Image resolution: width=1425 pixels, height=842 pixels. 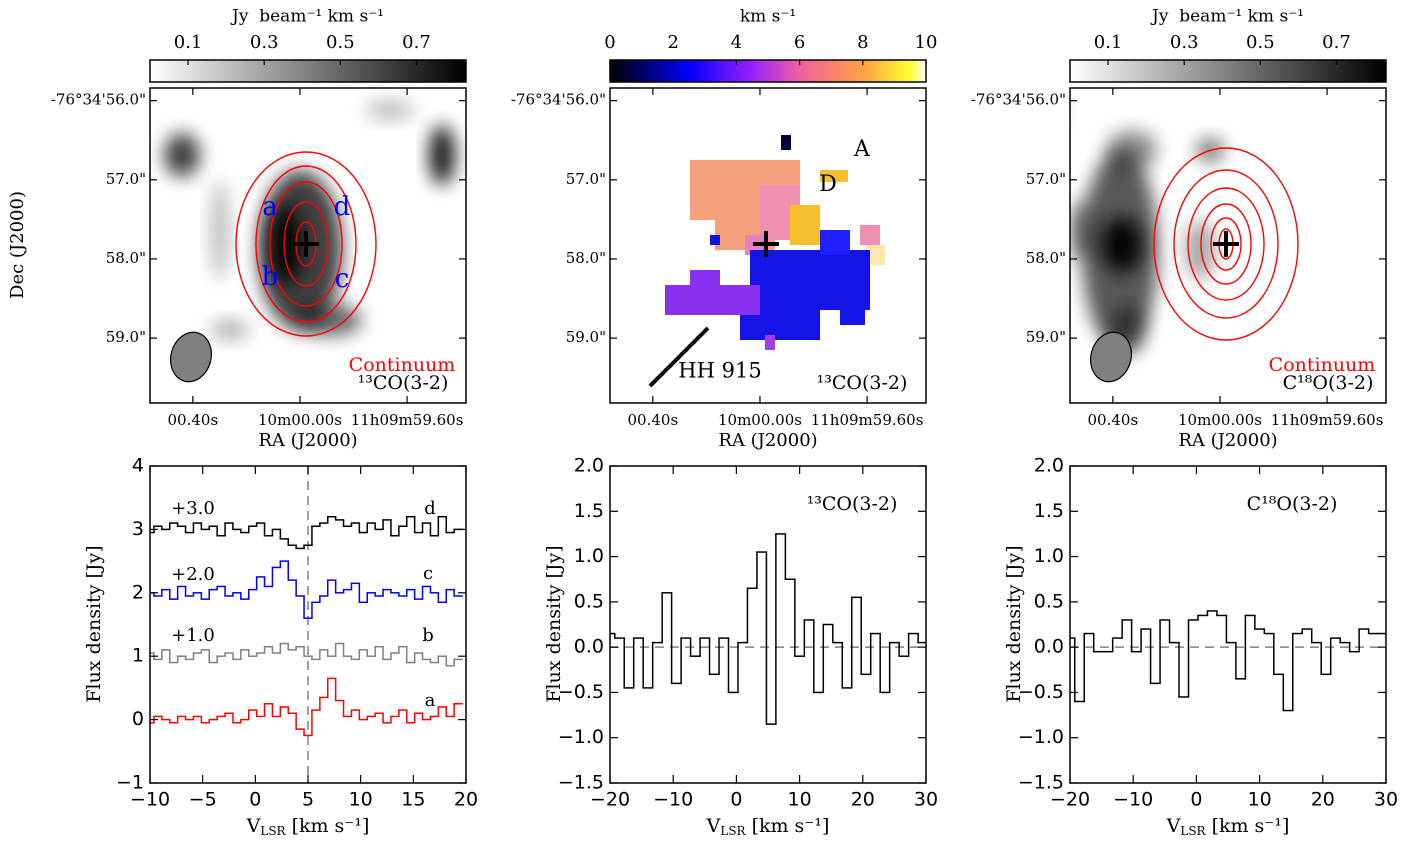 I want to click on y-tick-label: 1.0, so click(x=1049, y=556).